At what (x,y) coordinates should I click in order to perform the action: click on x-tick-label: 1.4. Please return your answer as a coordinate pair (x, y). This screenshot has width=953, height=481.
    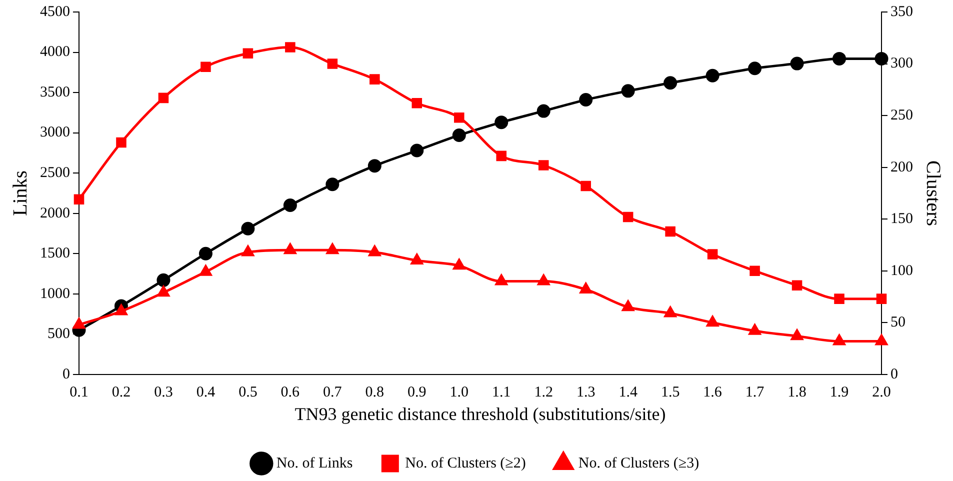
    Looking at the image, I should click on (628, 392).